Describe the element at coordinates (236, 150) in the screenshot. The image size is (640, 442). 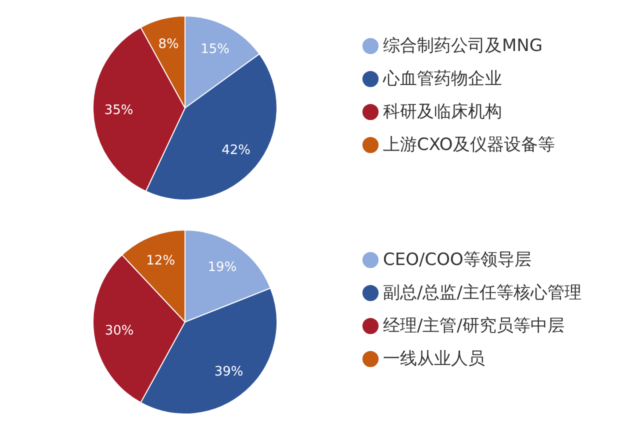
I see `data-label: 42%` at that location.